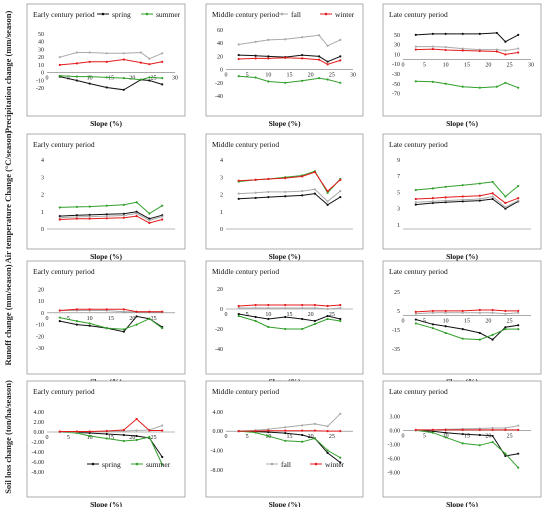  Describe the element at coordinates (147, 14) in the screenshot. I see `legend-marker-summer` at that location.